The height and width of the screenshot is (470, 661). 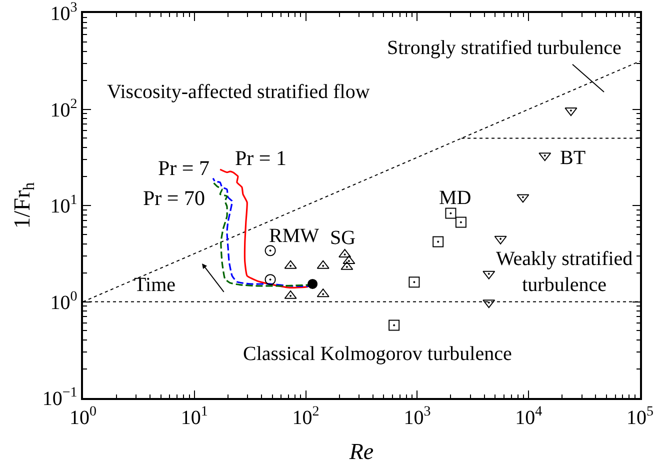 I want to click on x-tick-label: 10$^{5}$, so click(x=640, y=416).